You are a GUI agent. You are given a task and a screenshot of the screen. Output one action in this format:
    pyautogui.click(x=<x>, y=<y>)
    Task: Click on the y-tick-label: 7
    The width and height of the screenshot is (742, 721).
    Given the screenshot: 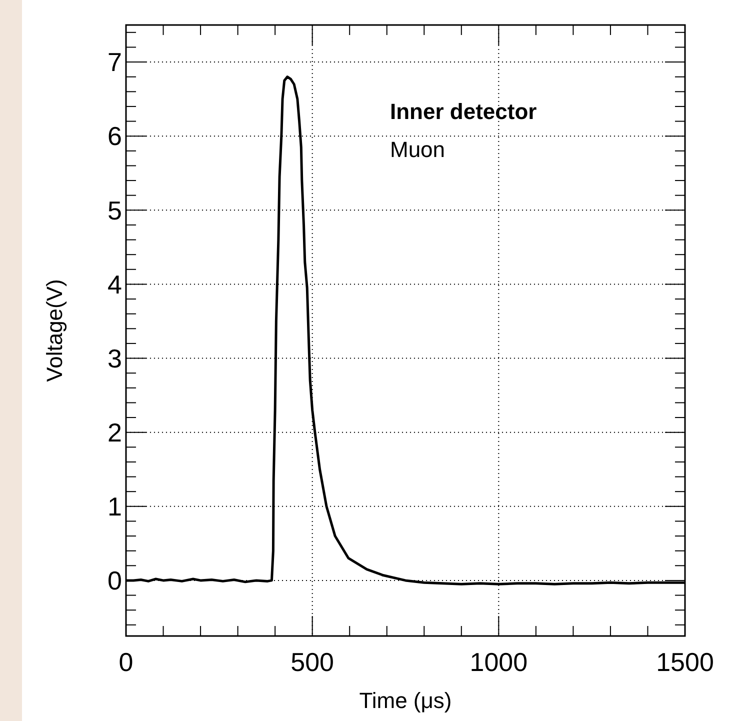 What is the action you would take?
    pyautogui.click(x=115, y=62)
    